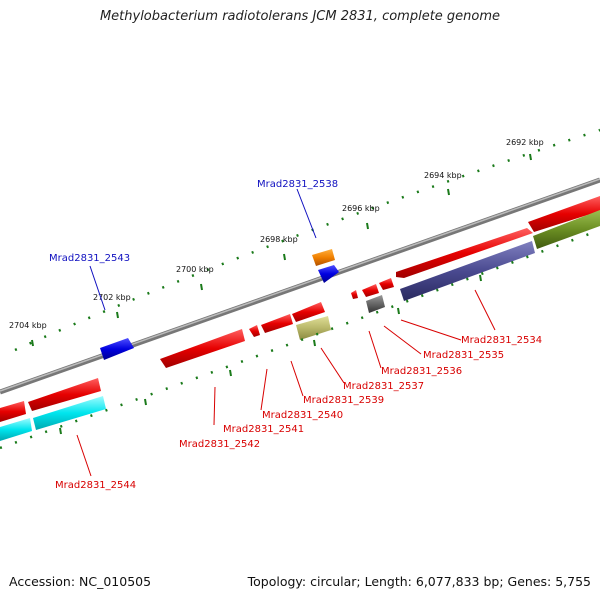 This screenshot has height=600, width=600. I want to click on gene-mrad2542, so click(202, 348).